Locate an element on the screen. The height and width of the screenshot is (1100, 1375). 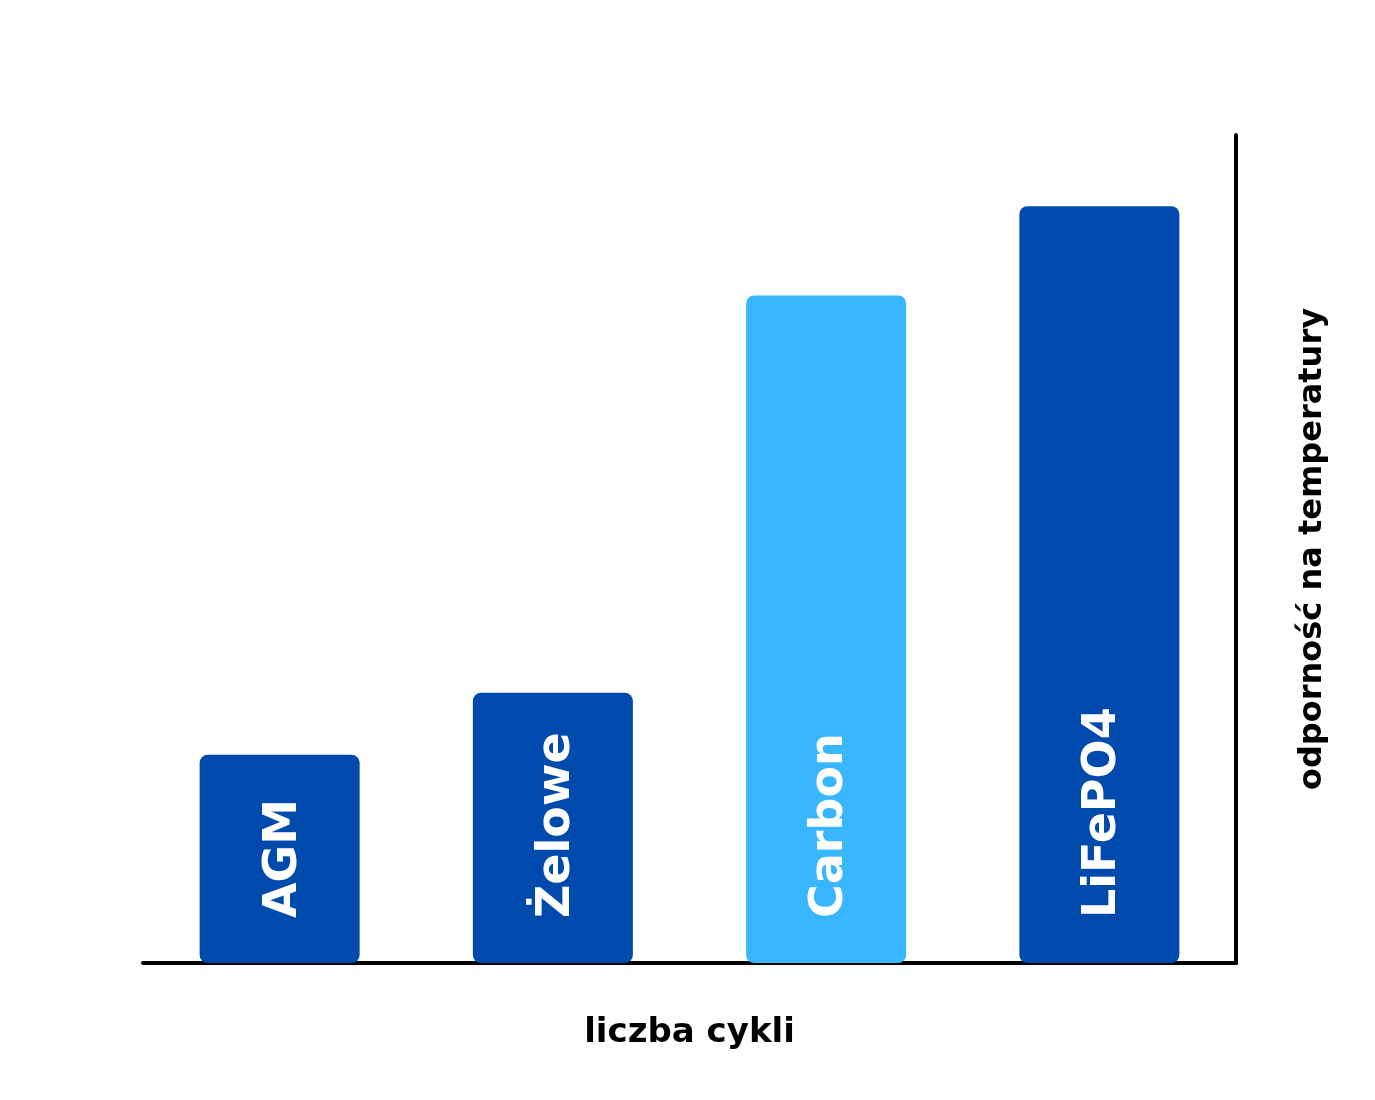
x-tick-label: LiFePO4 is located at coordinates (1099, 812).